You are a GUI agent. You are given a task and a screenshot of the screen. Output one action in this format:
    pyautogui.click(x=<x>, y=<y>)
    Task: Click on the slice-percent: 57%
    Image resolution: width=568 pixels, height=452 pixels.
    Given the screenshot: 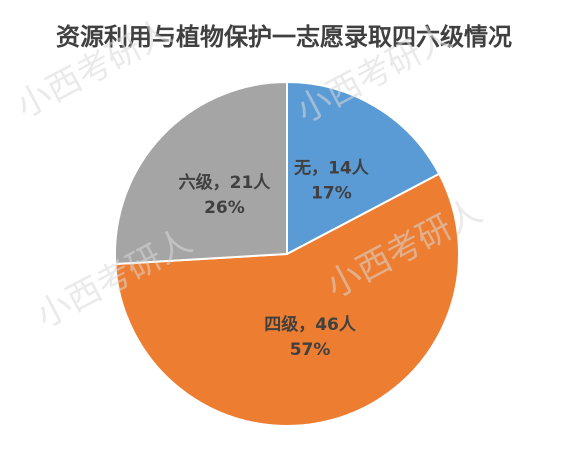 What is the action you would take?
    pyautogui.click(x=310, y=350)
    